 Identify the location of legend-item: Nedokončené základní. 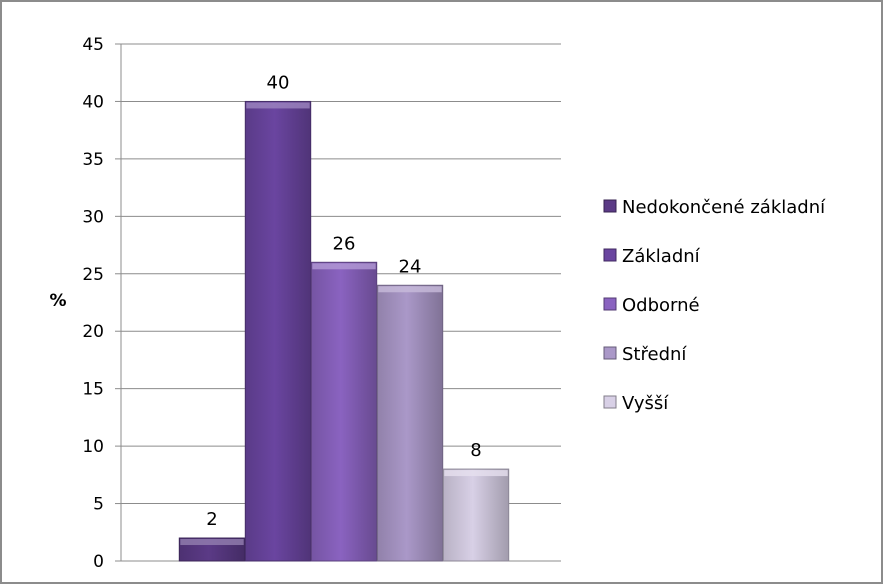
(714, 207).